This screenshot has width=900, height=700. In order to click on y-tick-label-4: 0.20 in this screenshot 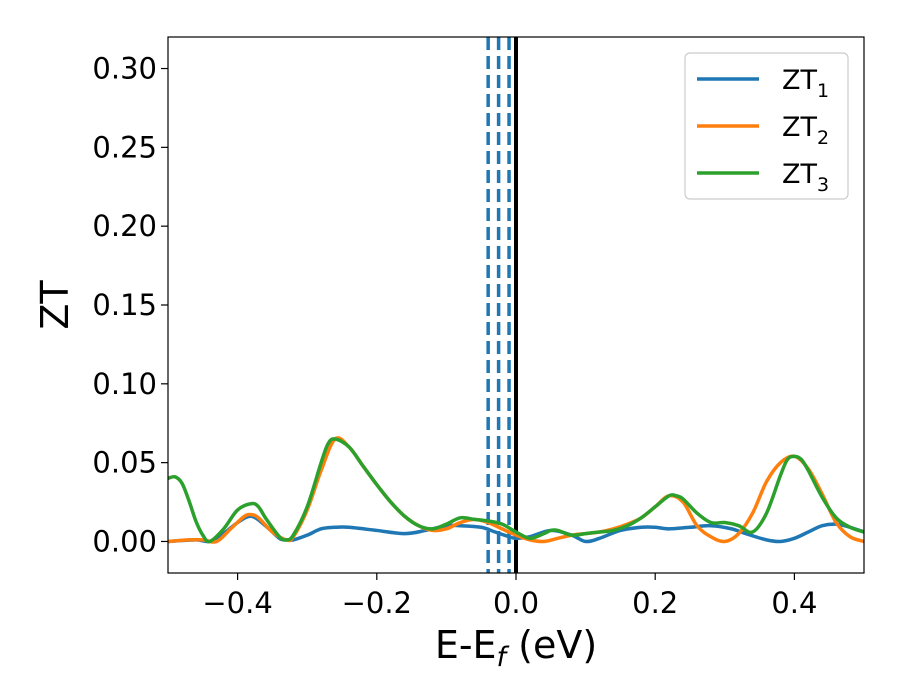, I will do `click(124, 226)`.